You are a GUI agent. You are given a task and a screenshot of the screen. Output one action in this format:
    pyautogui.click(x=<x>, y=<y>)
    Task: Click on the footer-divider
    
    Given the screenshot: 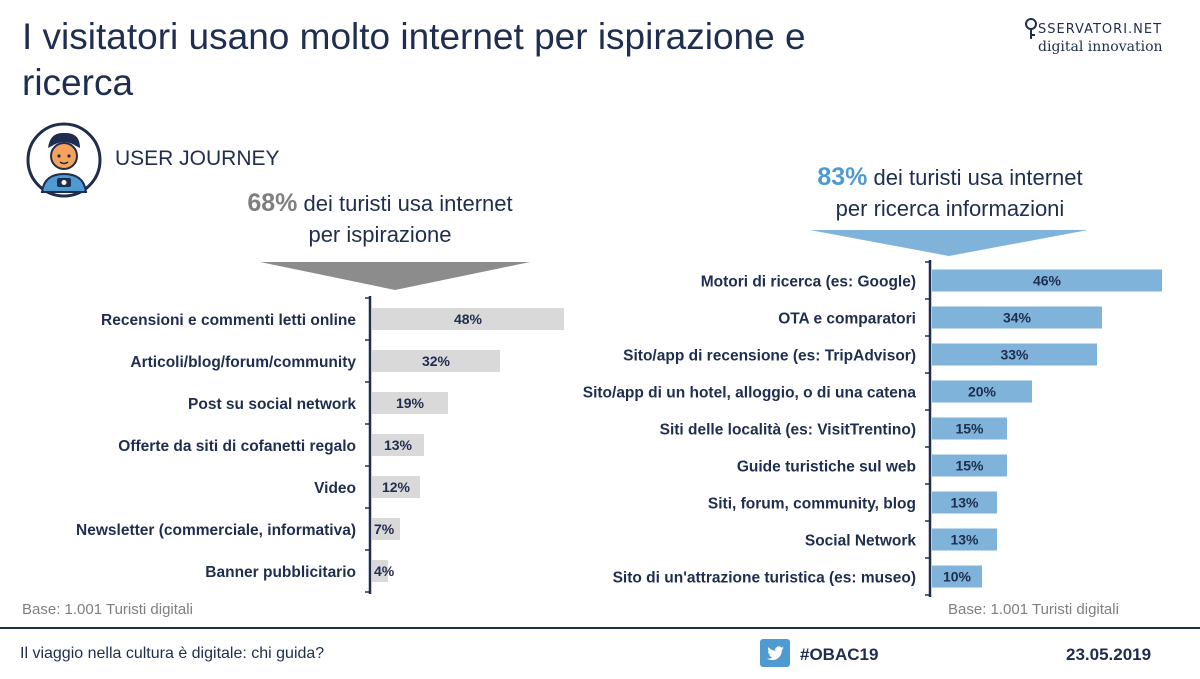 What is the action you would take?
    pyautogui.click(x=600, y=628)
    